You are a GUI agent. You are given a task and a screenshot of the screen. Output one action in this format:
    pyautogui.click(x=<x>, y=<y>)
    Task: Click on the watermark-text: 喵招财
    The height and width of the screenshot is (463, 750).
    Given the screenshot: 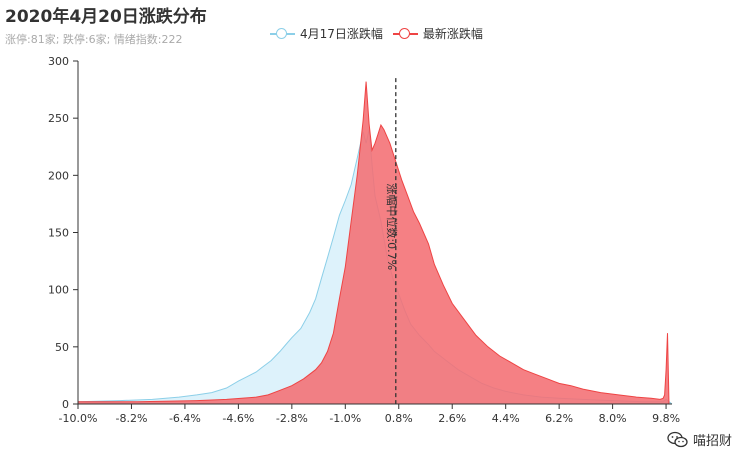 What is the action you would take?
    pyautogui.click(x=712, y=441)
    